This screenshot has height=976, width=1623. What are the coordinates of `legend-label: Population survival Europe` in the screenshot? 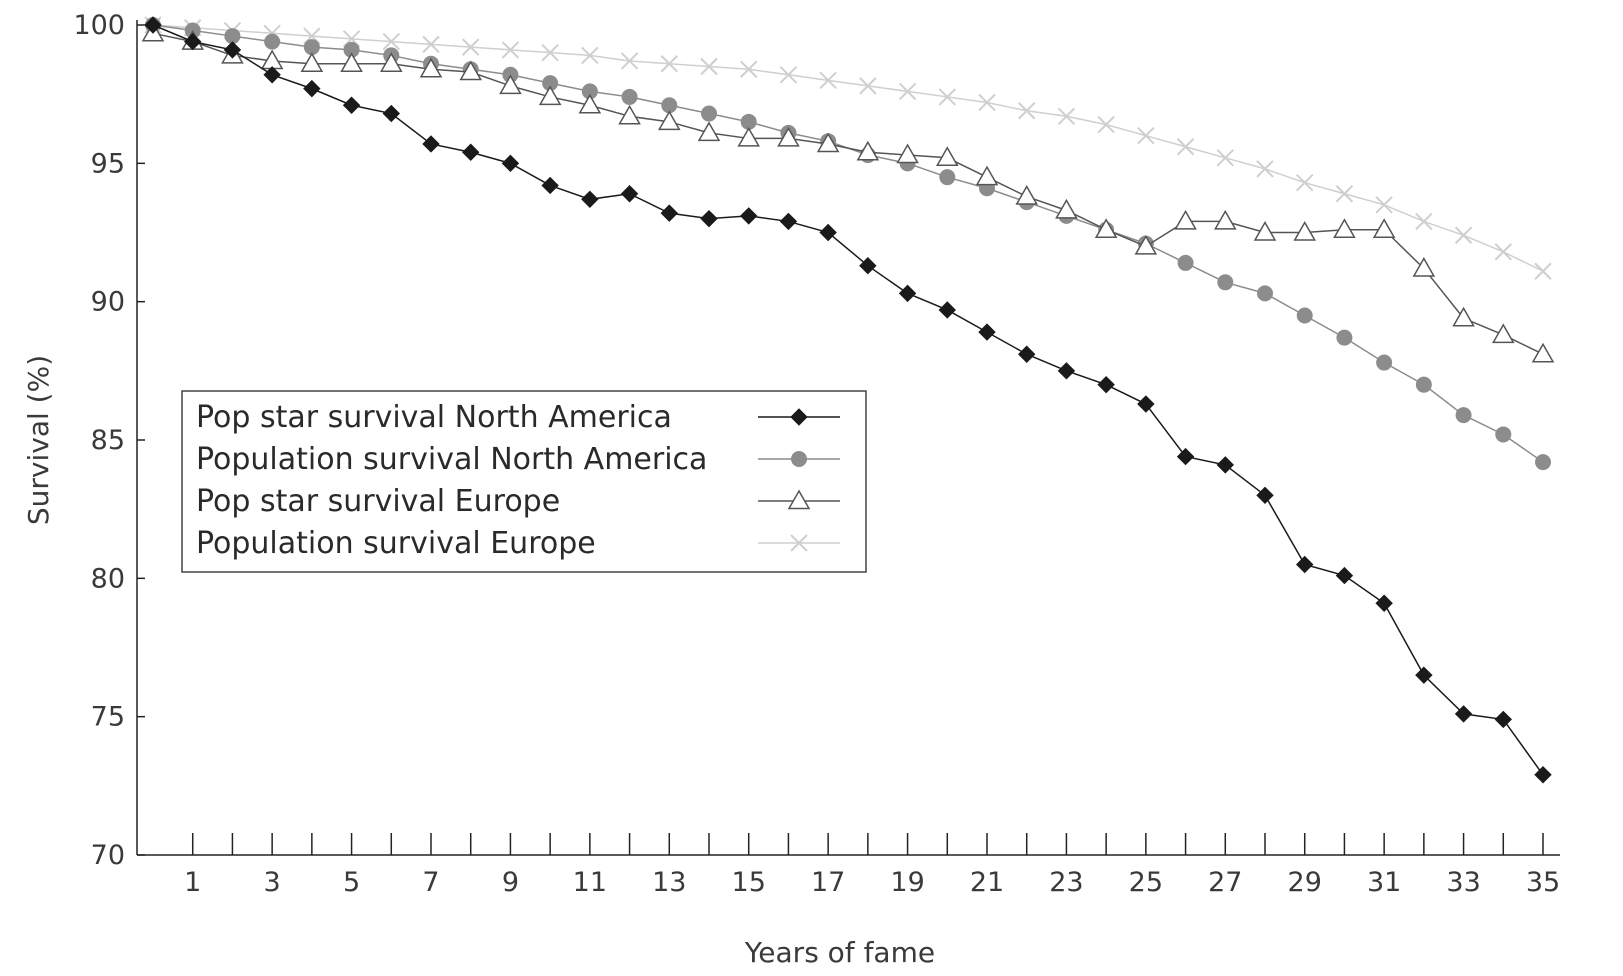 It's located at (396, 543).